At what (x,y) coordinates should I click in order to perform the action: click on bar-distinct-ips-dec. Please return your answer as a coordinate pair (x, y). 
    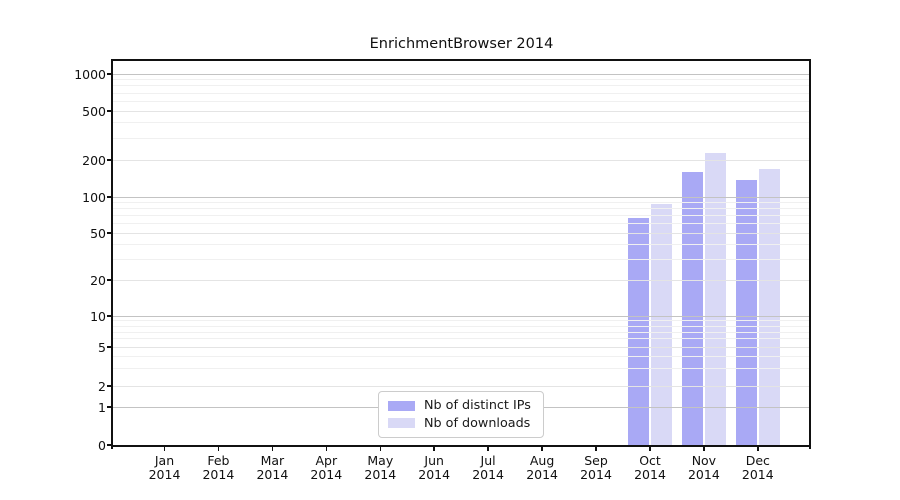
    Looking at the image, I should click on (746, 312).